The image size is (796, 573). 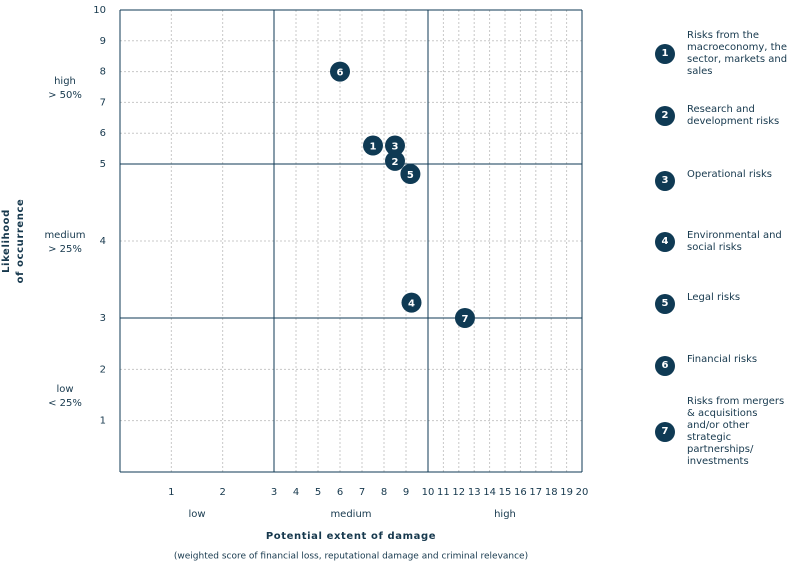 What do you see at coordinates (505, 492) in the screenshot?
I see `x-tick-label: 15` at bounding box center [505, 492].